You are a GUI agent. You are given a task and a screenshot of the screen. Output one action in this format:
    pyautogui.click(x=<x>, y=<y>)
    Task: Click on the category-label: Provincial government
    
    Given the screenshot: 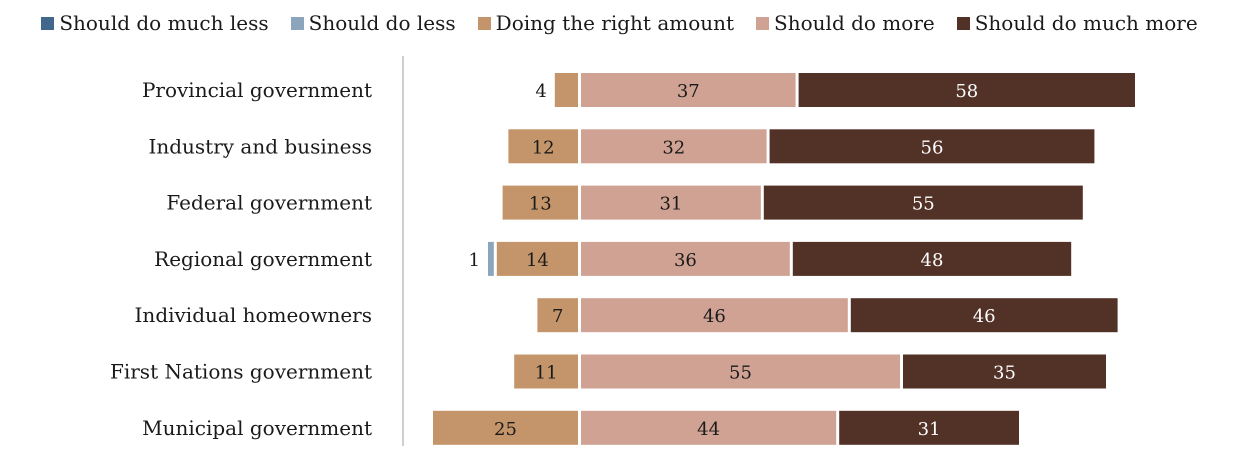 What is the action you would take?
    pyautogui.click(x=257, y=90)
    